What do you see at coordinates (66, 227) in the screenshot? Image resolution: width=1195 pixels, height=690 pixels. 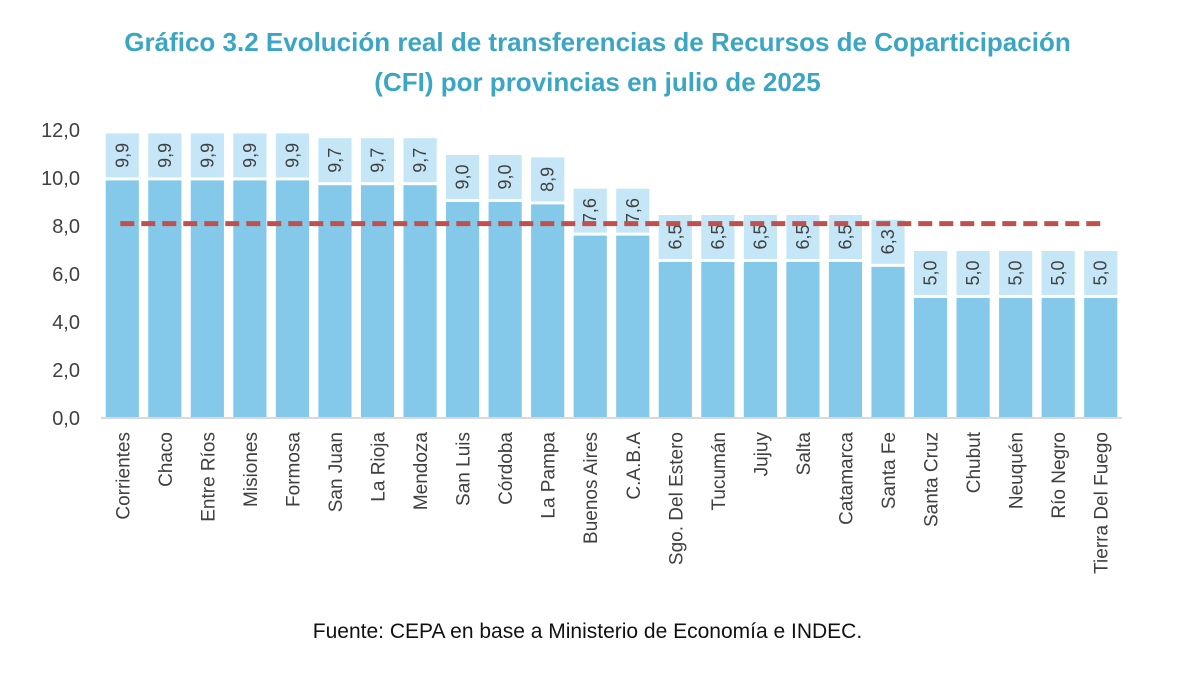 I see `y-tick-label: 8,0` at bounding box center [66, 227].